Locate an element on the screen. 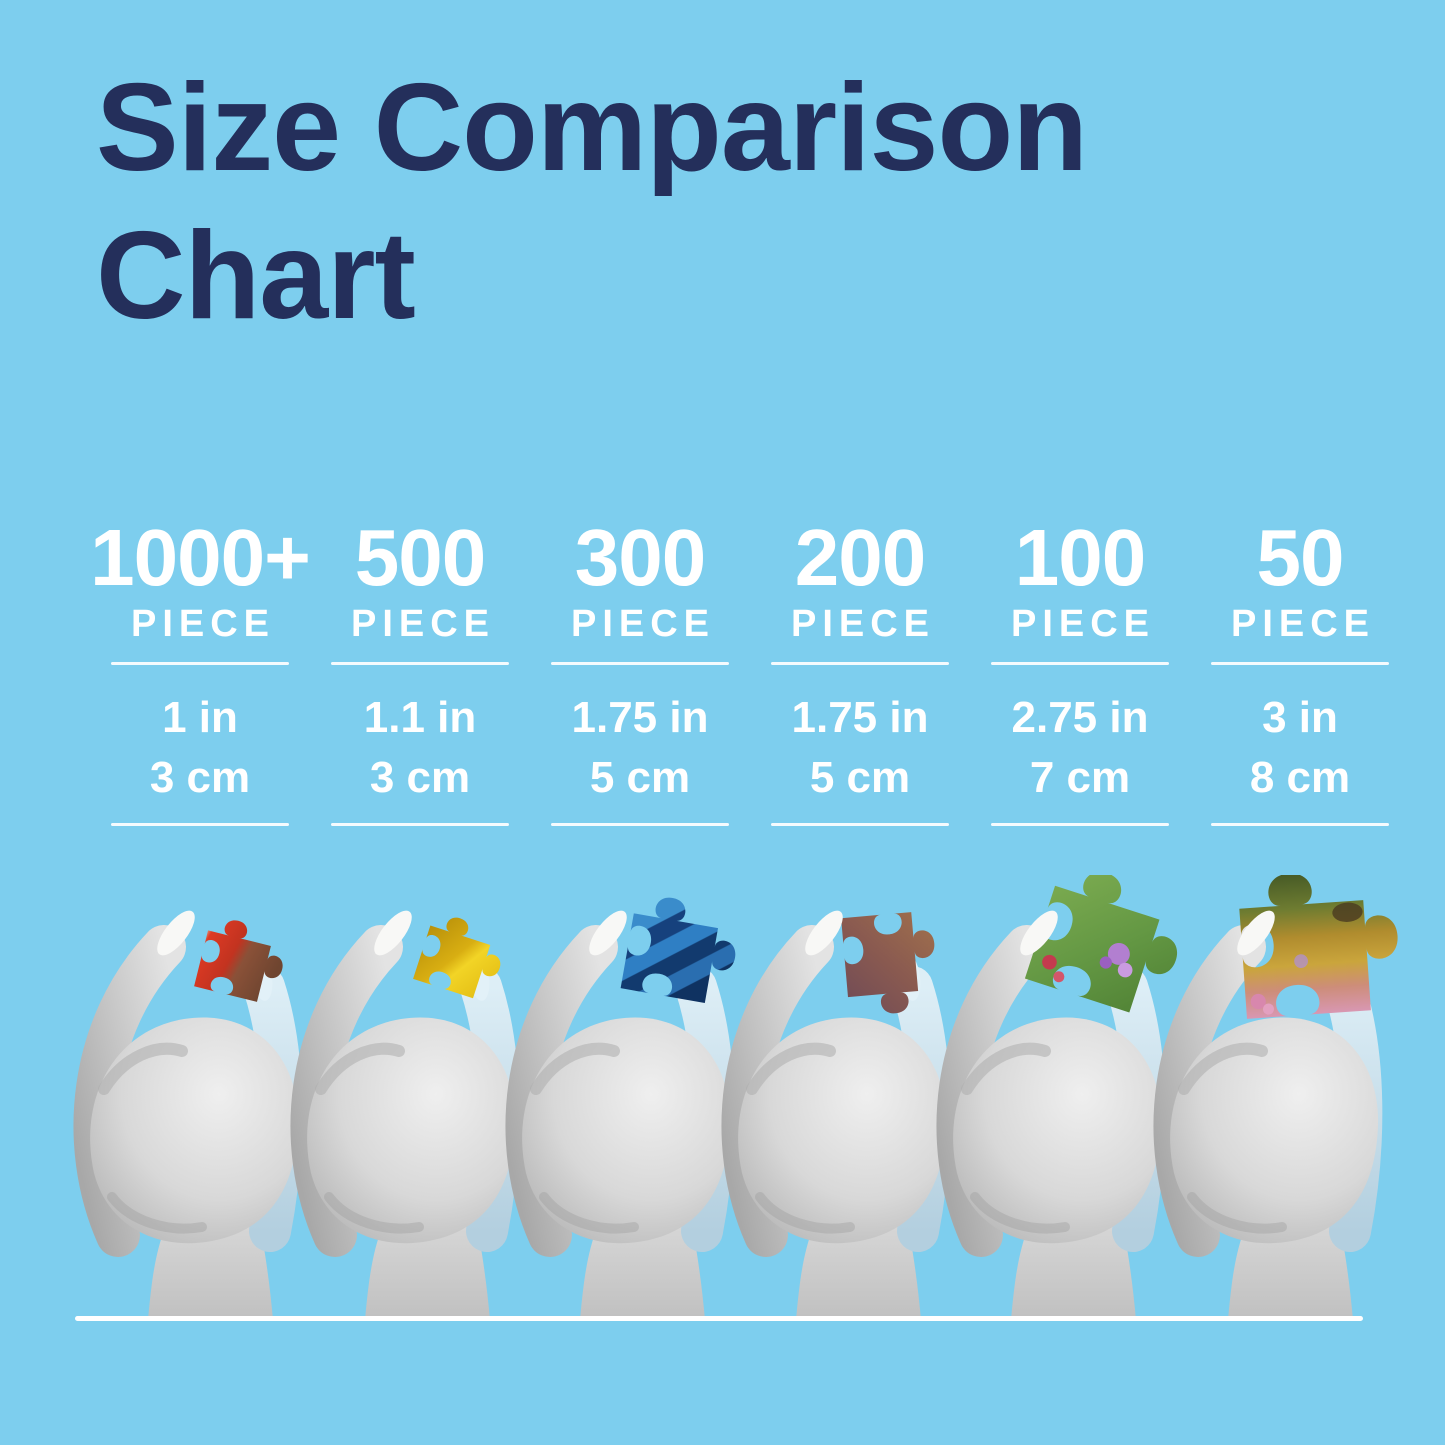  size-inches: 3 in is located at coordinates (1300, 717).